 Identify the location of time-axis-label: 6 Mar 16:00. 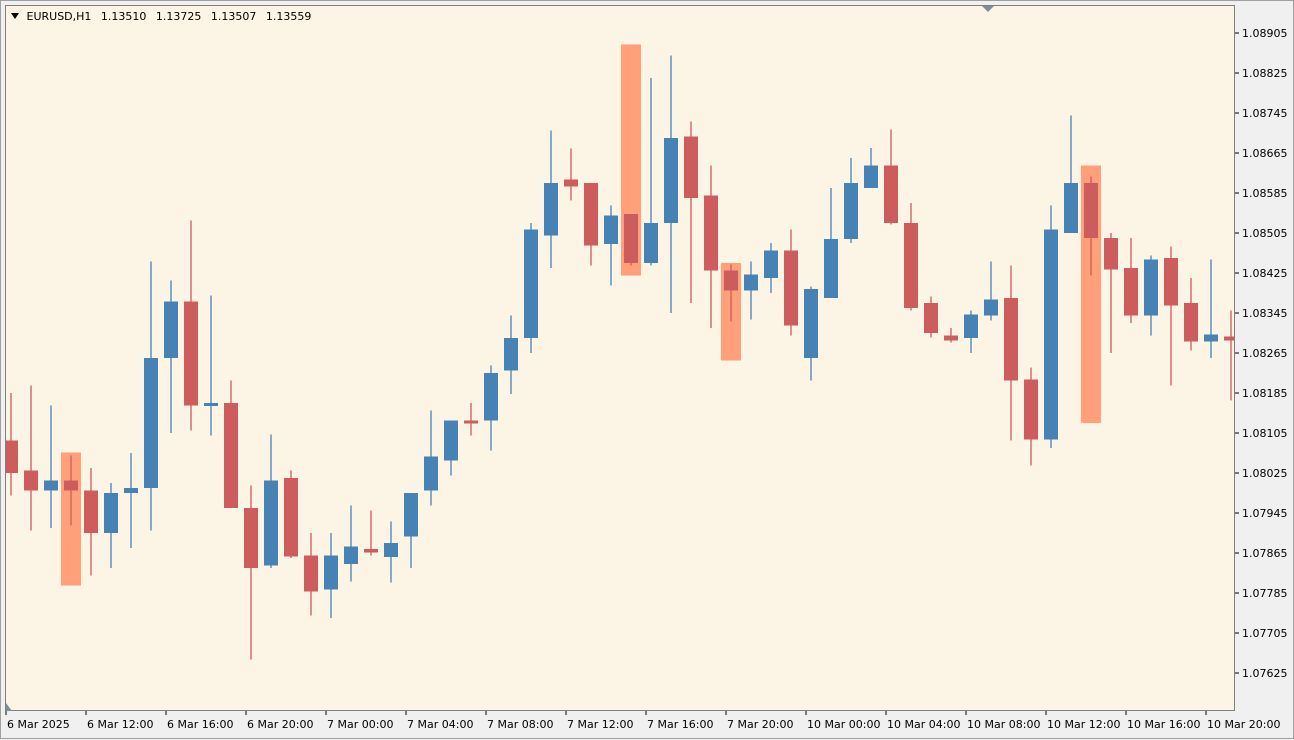
(200, 724).